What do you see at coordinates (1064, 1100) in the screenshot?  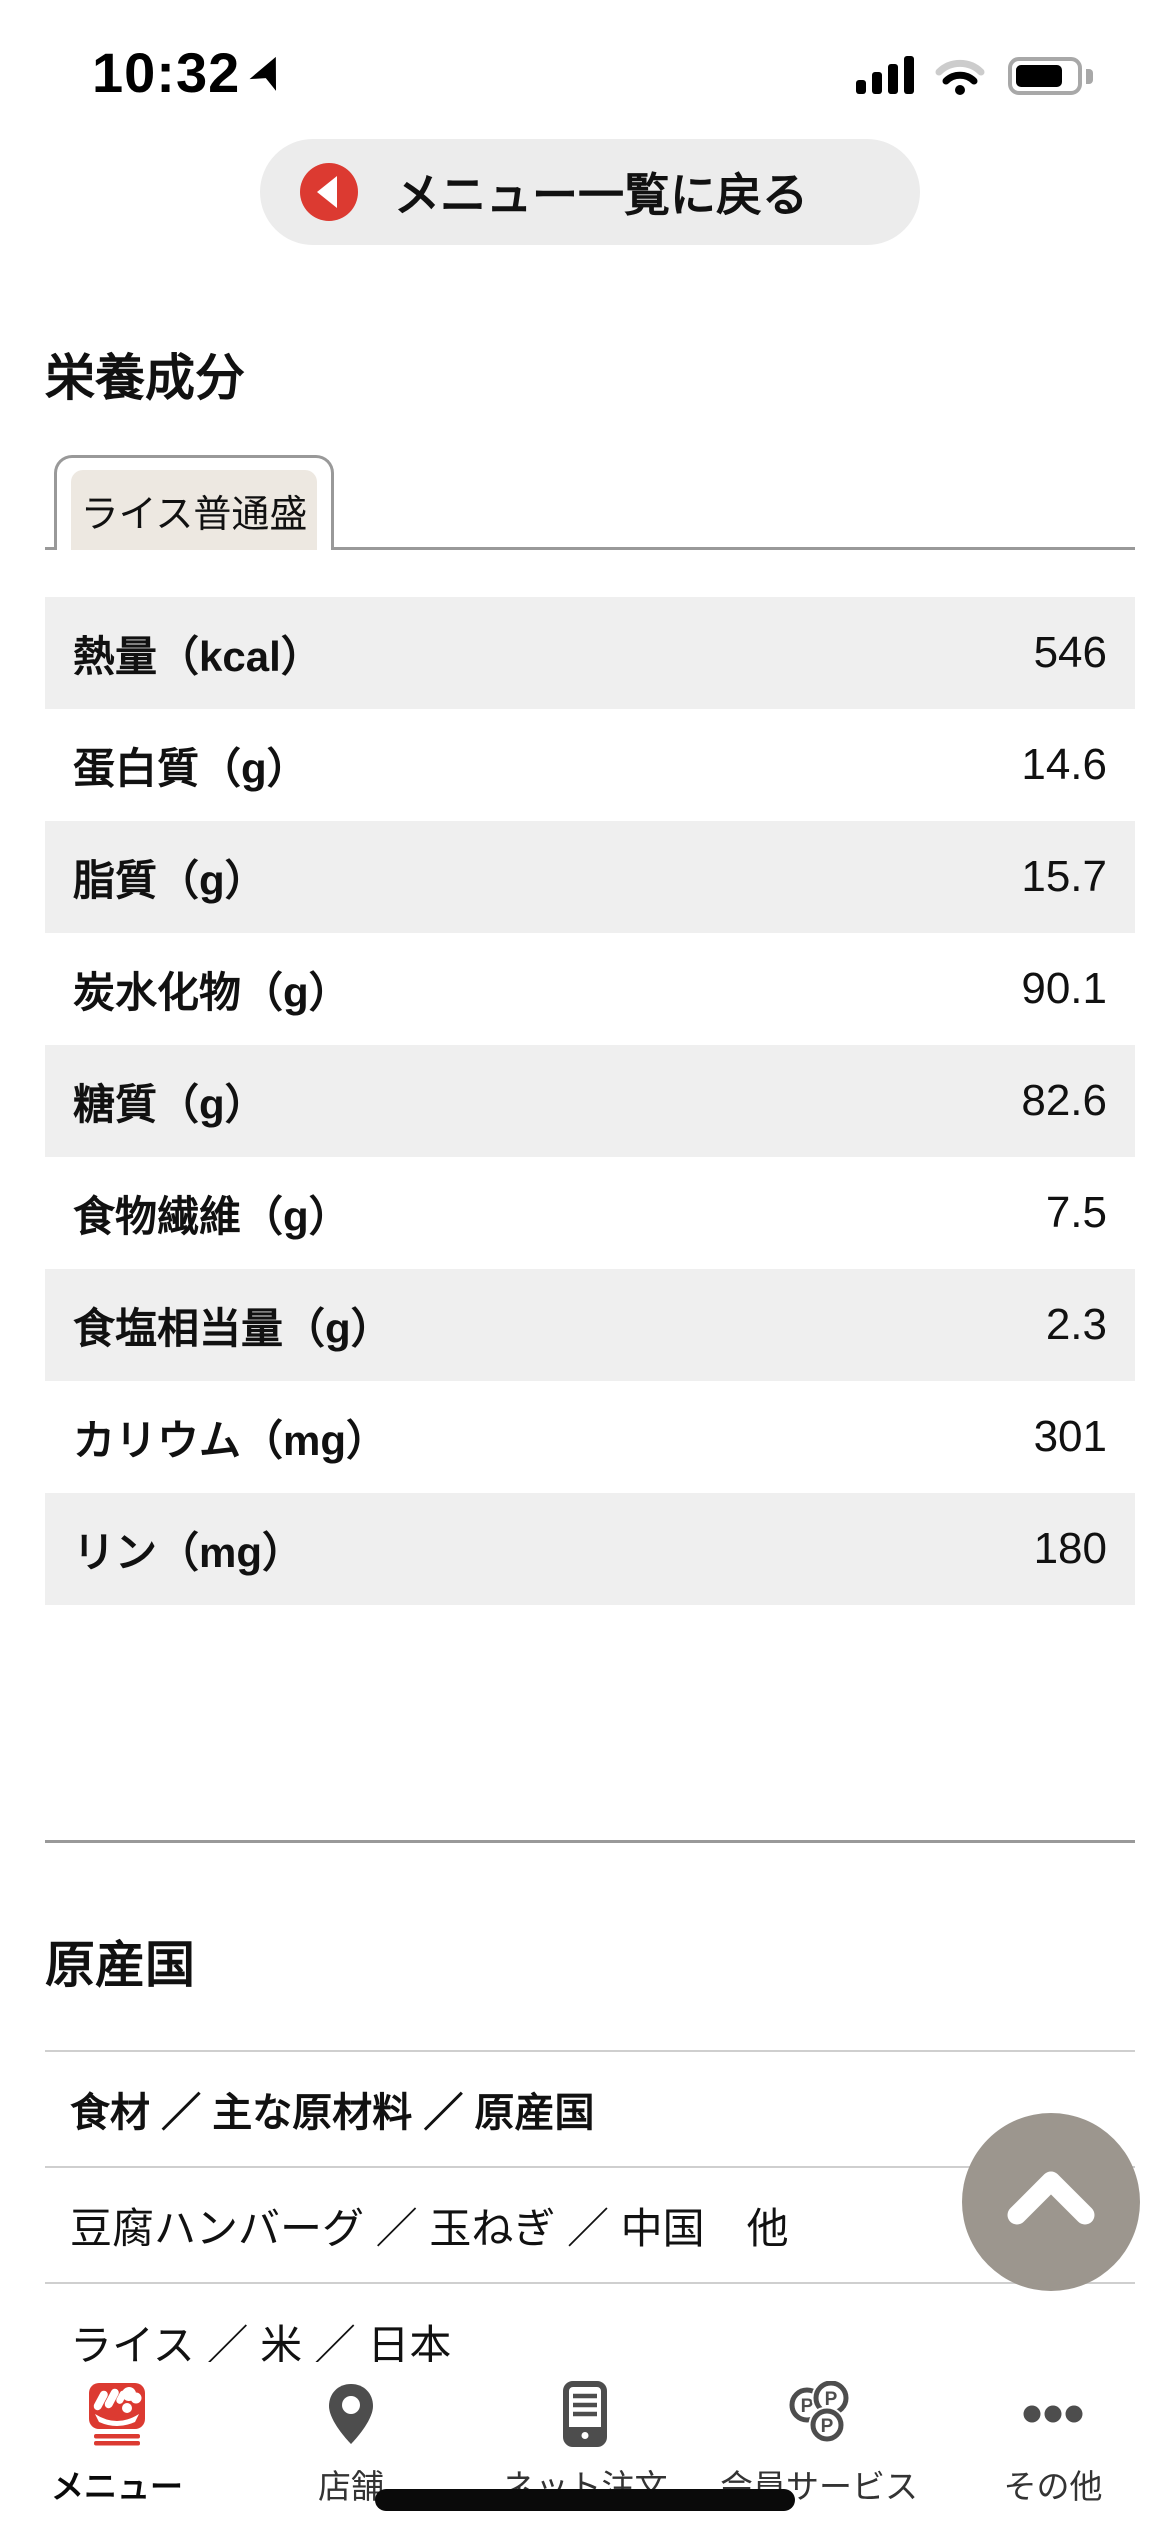 I see `row-value: 82.6` at bounding box center [1064, 1100].